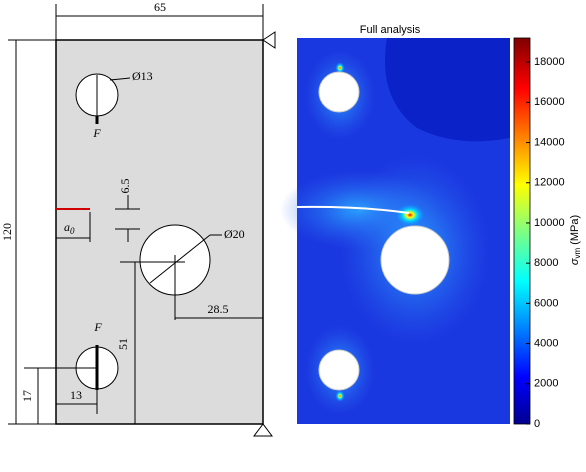 The height and width of the screenshot is (472, 586). Describe the element at coordinates (7, 232) in the screenshot. I see `dim-label: 120` at that location.